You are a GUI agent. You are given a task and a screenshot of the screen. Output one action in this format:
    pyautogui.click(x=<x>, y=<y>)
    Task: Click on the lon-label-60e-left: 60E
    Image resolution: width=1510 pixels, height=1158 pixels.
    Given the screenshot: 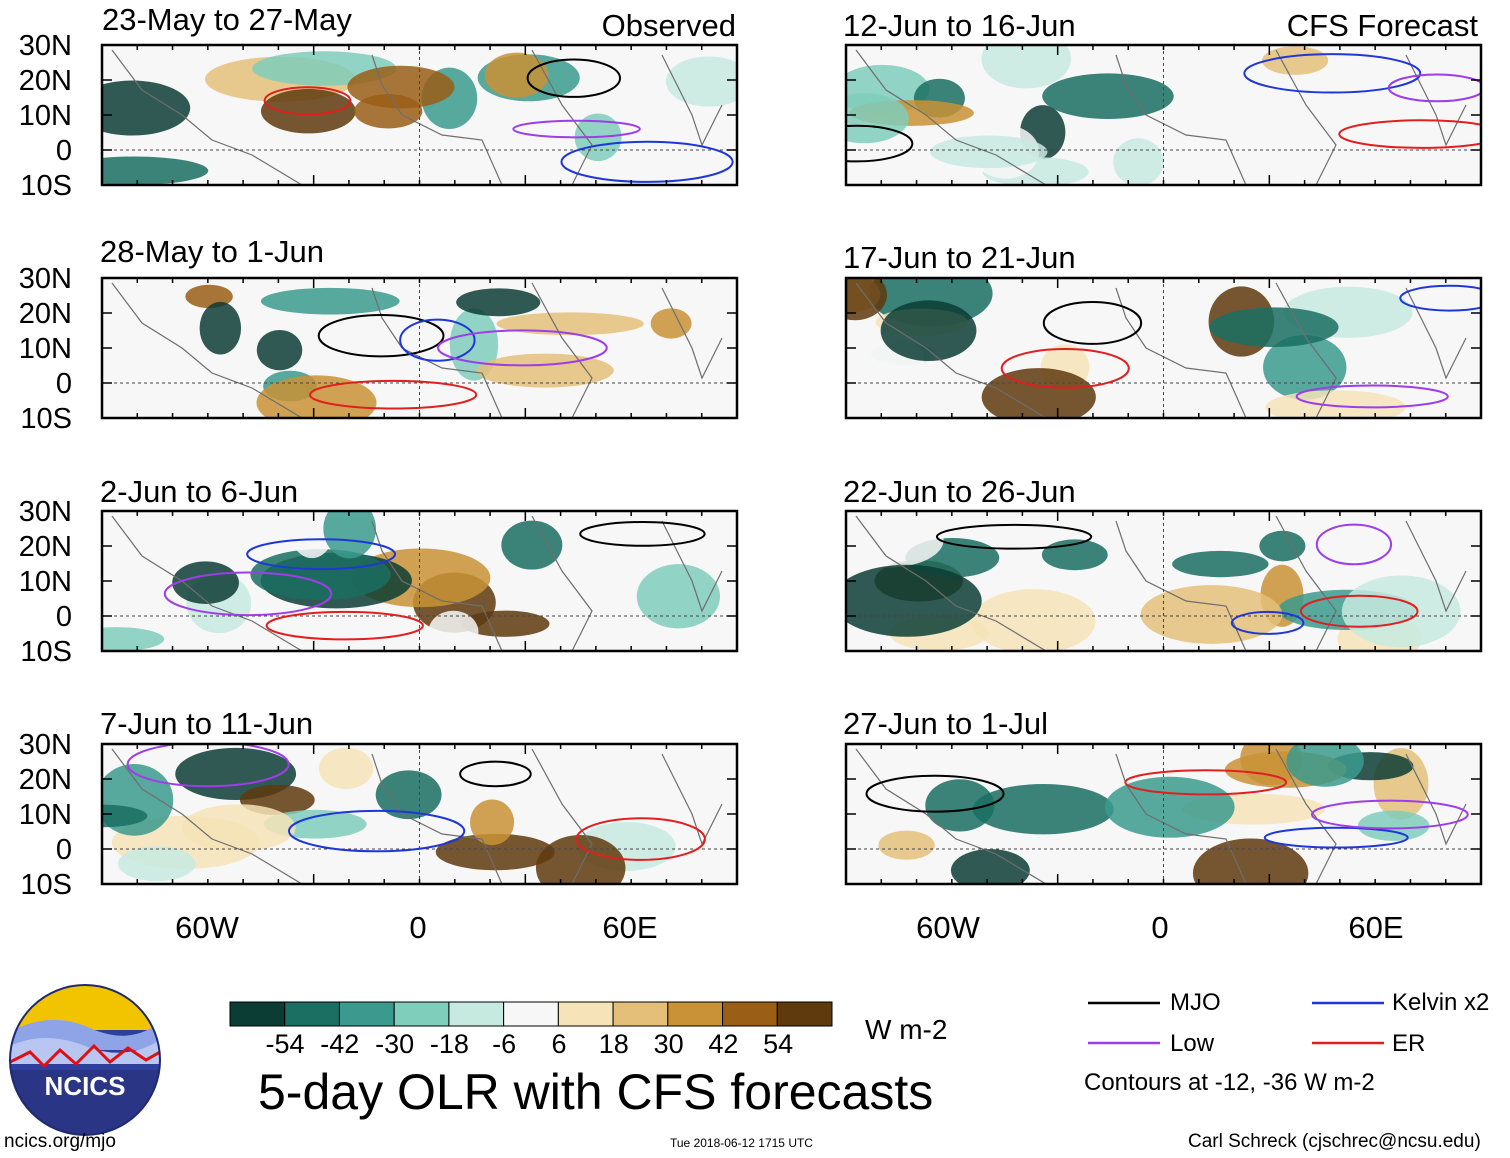 What is the action you would take?
    pyautogui.click(x=630, y=927)
    